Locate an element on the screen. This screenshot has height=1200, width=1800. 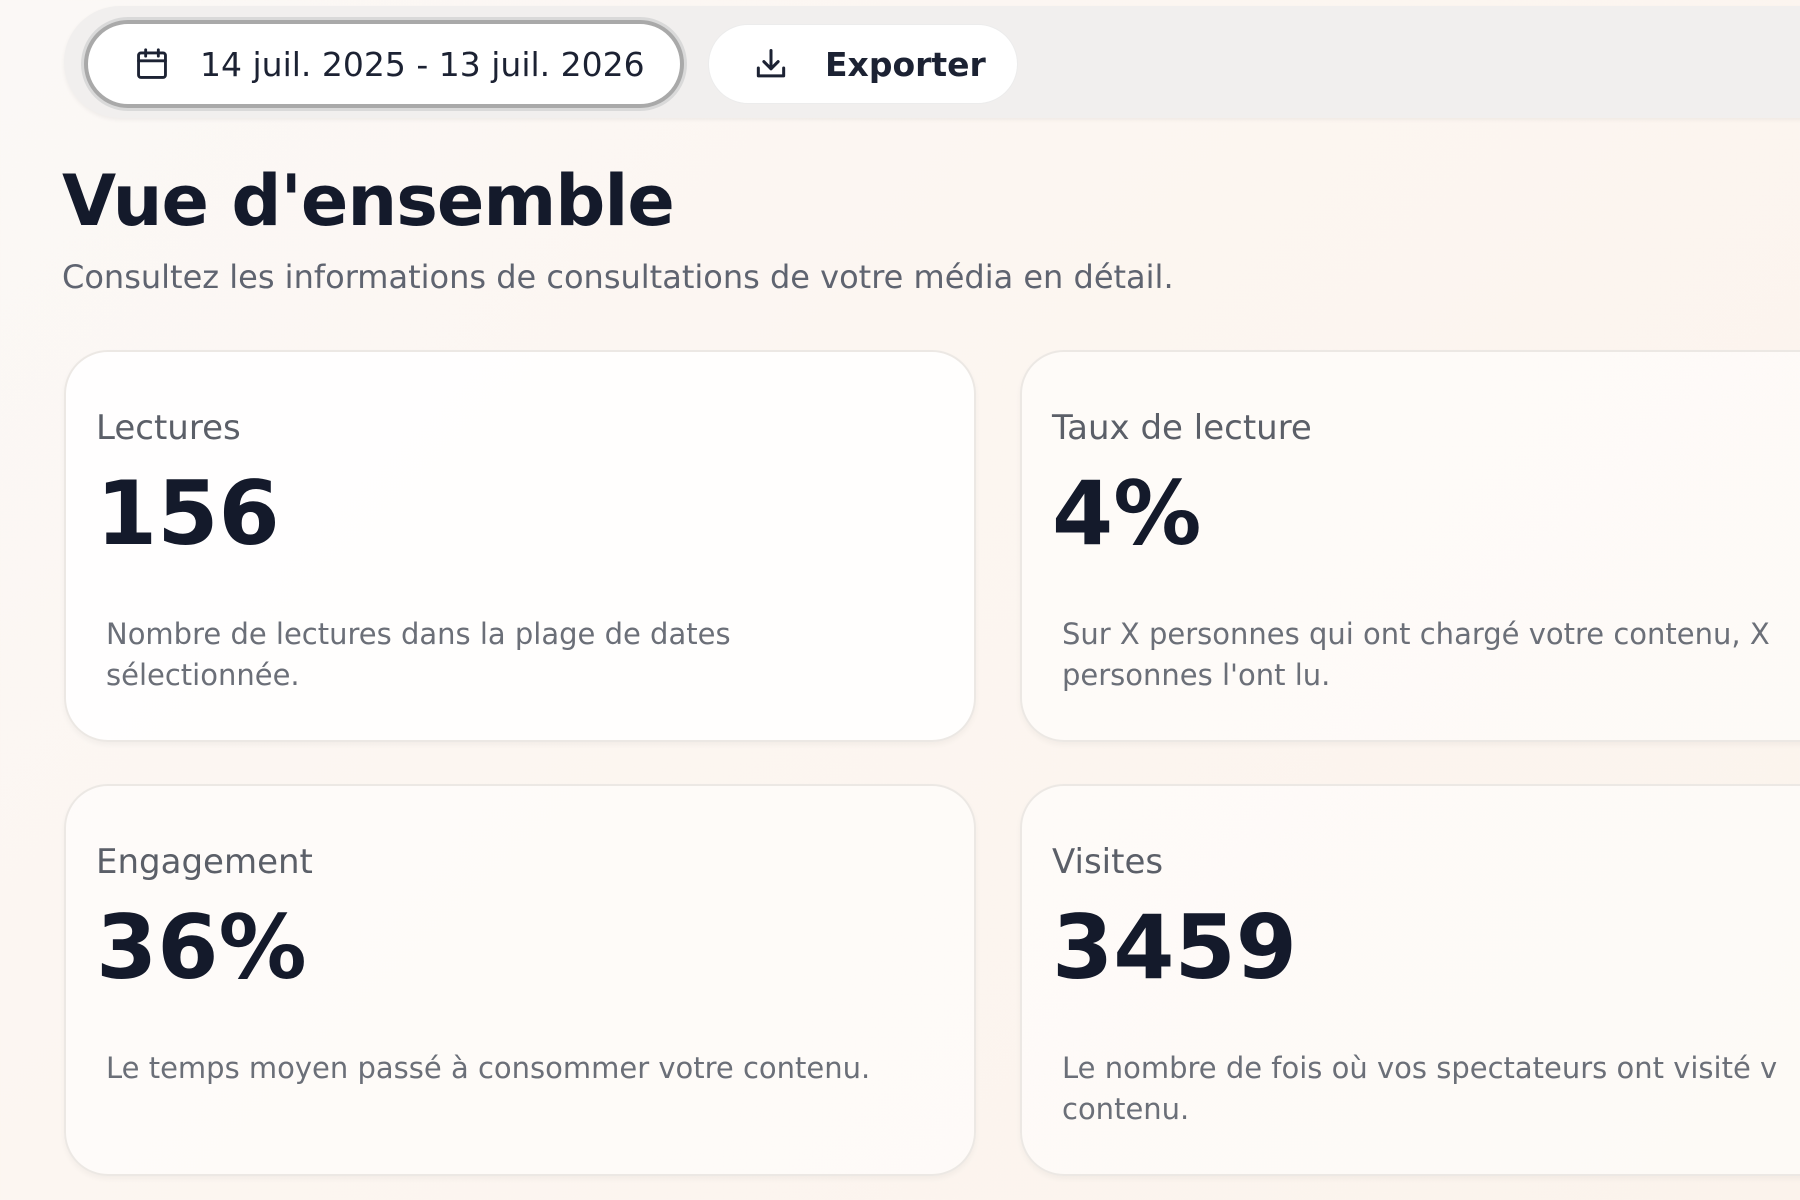
page-title: Vue d'ensemble is located at coordinates (368, 201).